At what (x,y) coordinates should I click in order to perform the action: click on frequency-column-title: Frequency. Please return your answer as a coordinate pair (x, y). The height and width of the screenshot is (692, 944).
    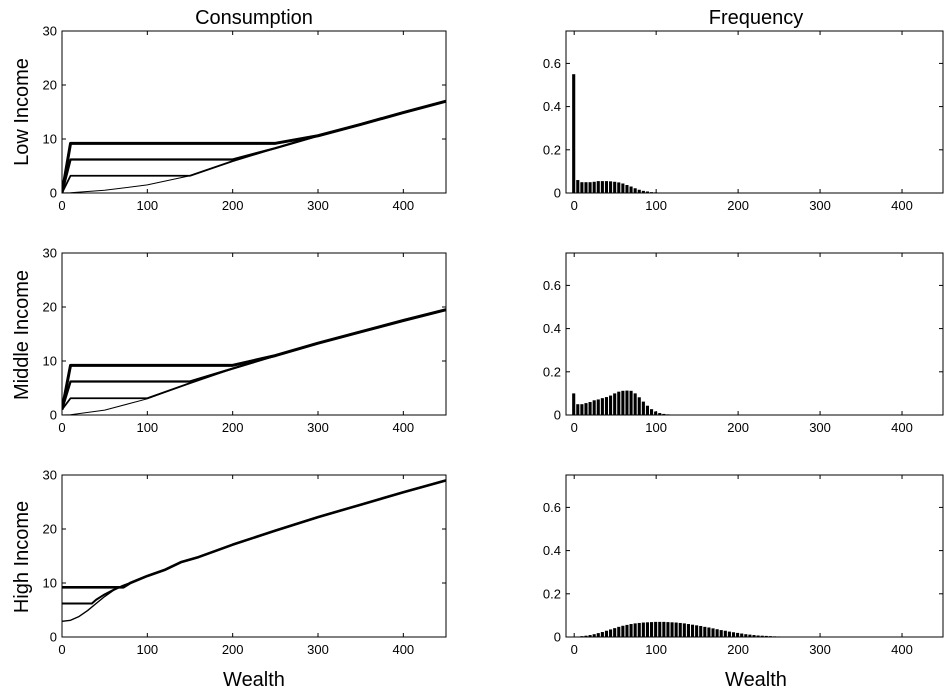
    Looking at the image, I should click on (756, 18).